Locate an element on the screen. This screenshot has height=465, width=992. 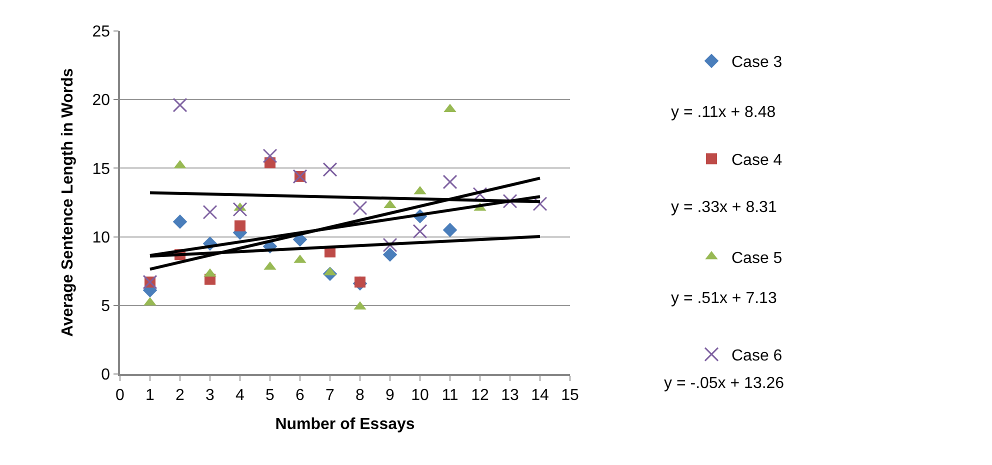
x-tick-label: 12 is located at coordinates (480, 395).